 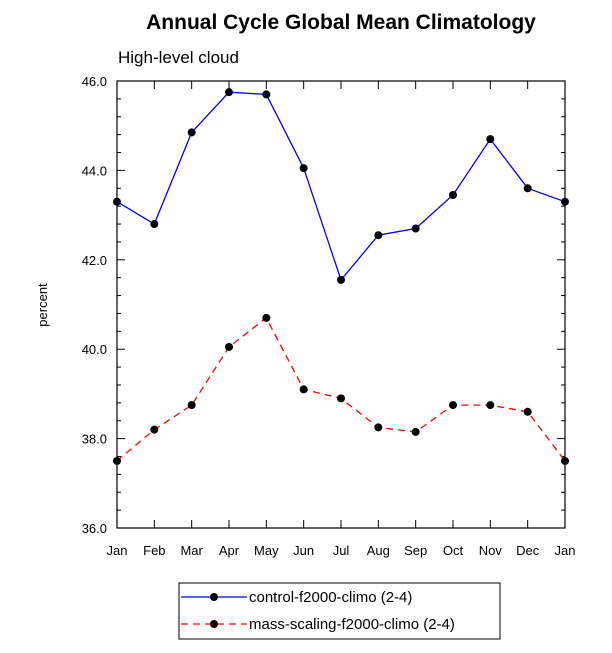 I want to click on chart-title: Annual Cycle Global Mean Climatology, so click(x=341, y=22).